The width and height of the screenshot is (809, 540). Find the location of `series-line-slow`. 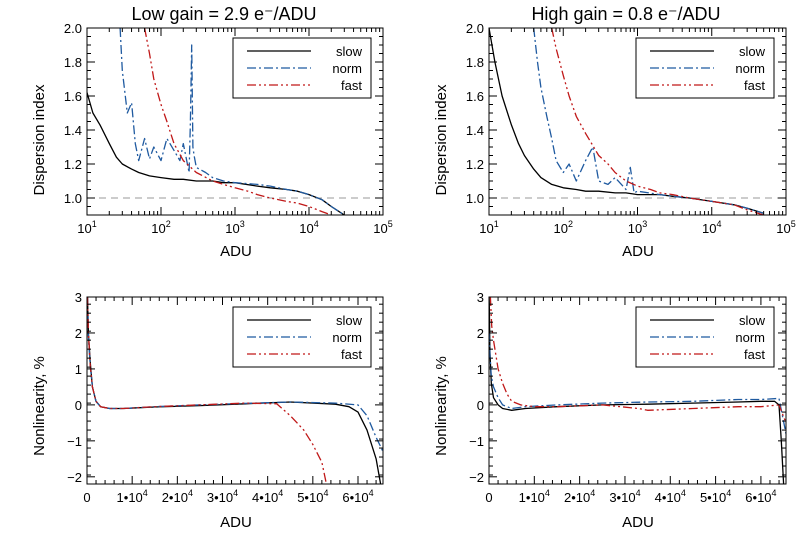

series-line-slow is located at coordinates (216, 153).